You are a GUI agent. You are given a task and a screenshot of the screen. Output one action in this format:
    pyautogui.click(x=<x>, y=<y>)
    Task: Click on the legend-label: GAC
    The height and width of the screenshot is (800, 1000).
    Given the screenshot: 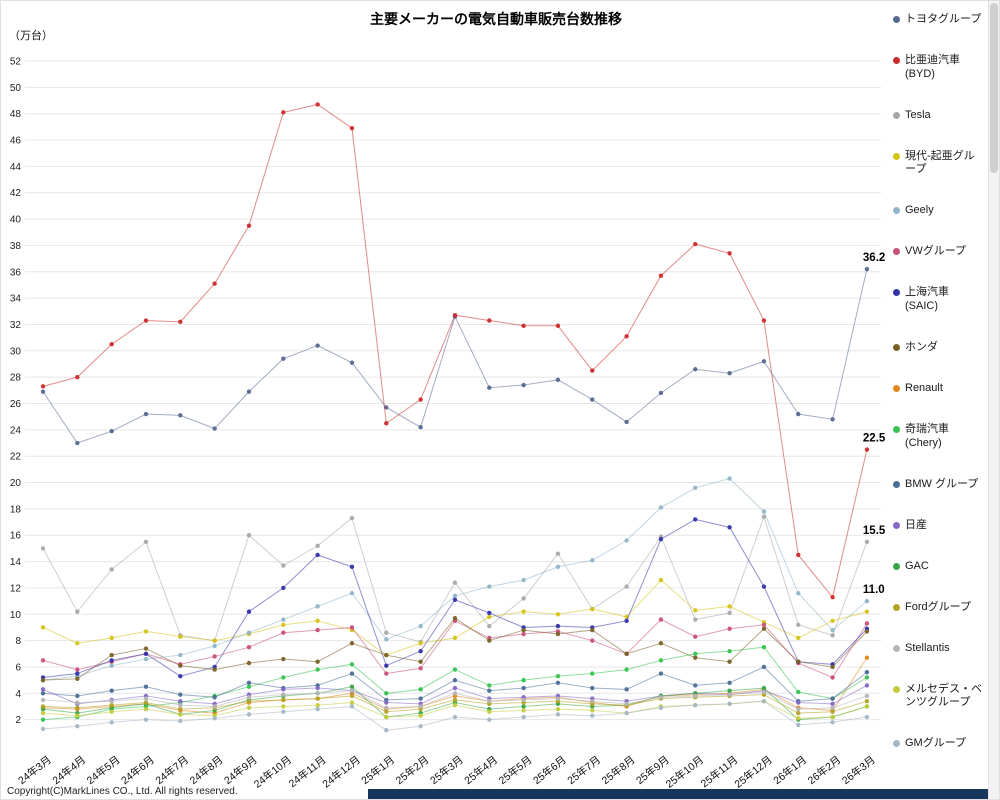 What is the action you would take?
    pyautogui.click(x=917, y=565)
    